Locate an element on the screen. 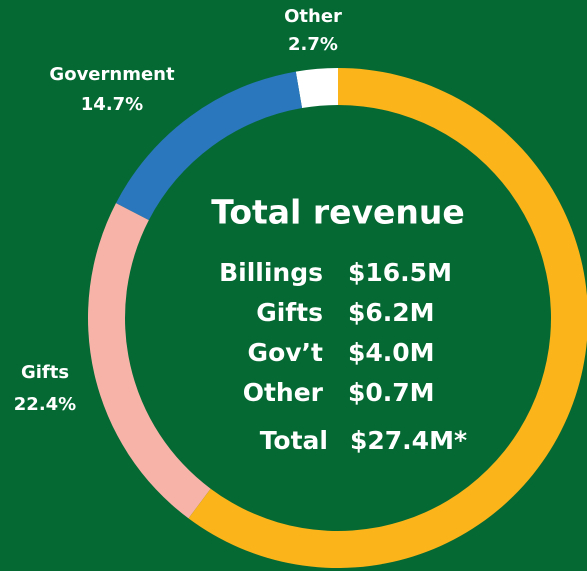 Image resolution: width=587 pixels, height=571 pixels. row-label: Billings is located at coordinates (271, 272).